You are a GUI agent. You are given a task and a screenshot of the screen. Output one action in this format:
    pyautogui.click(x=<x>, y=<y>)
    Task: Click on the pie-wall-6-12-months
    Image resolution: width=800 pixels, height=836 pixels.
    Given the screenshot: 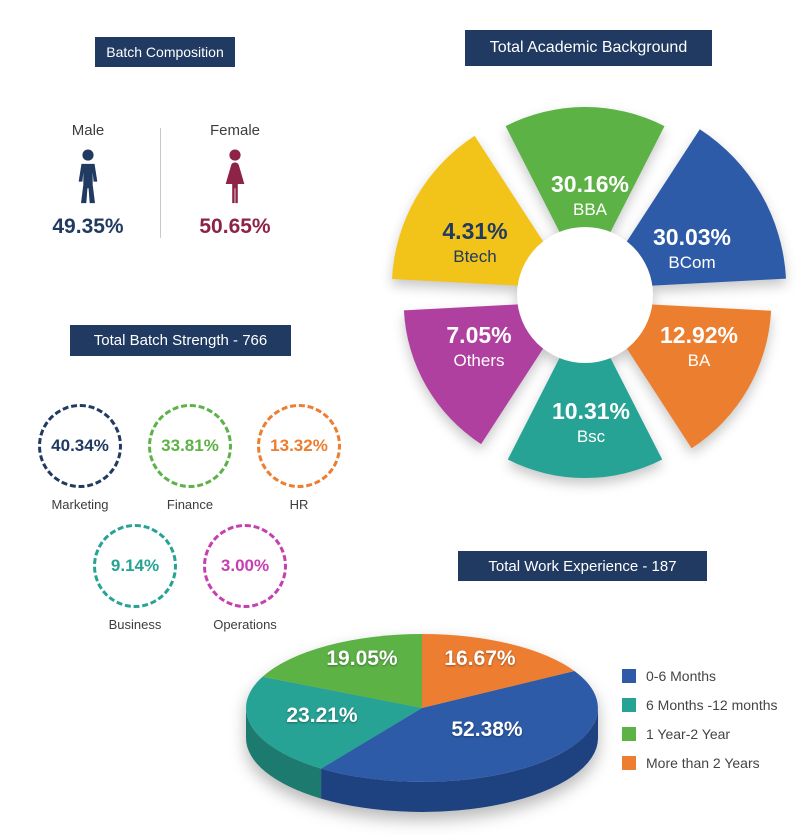 What is the action you would take?
    pyautogui.click(x=284, y=753)
    